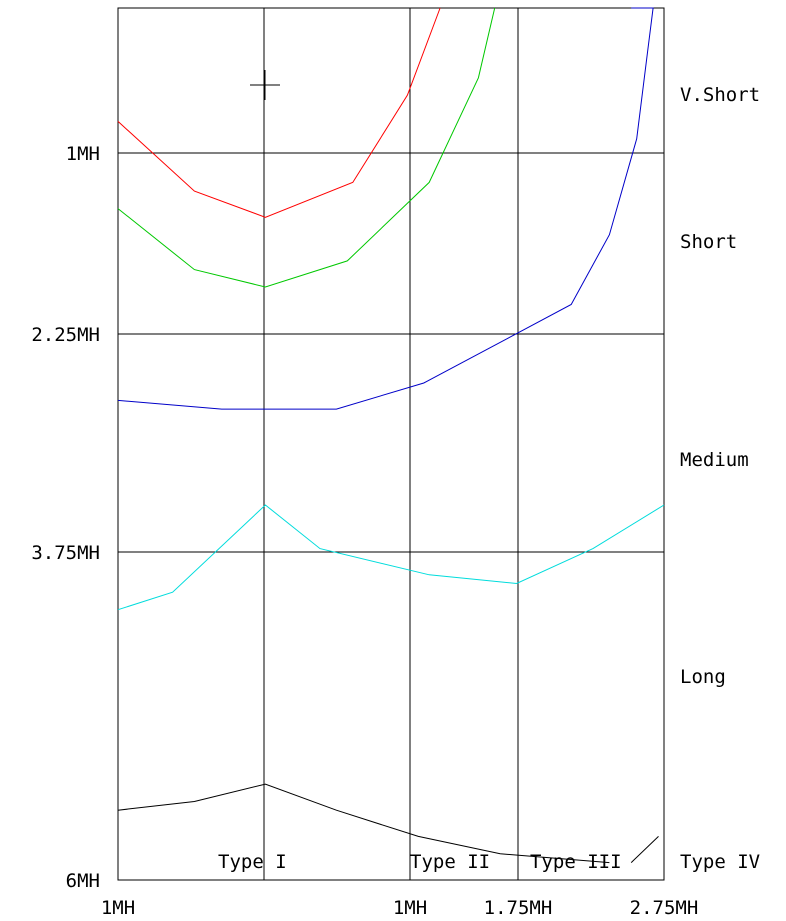 The image size is (786, 921). Describe the element at coordinates (518, 908) in the screenshot. I see `x-tick-label-3: 1.75MH` at that location.